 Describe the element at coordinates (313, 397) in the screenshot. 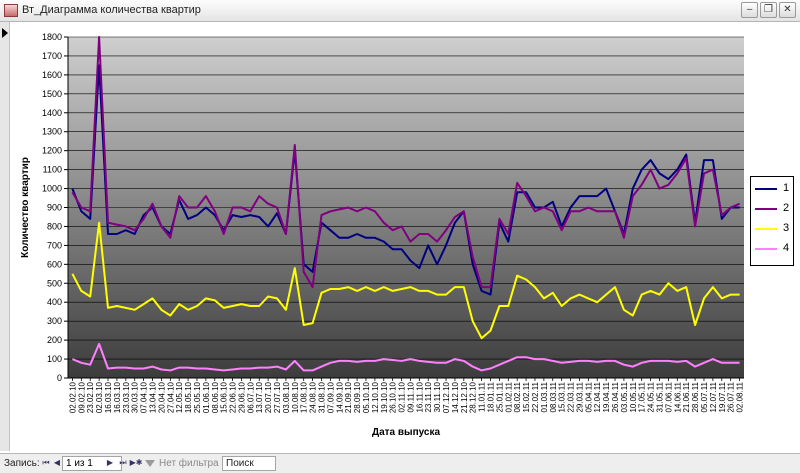

I see `x-tick-label: 24.08.10` at that location.